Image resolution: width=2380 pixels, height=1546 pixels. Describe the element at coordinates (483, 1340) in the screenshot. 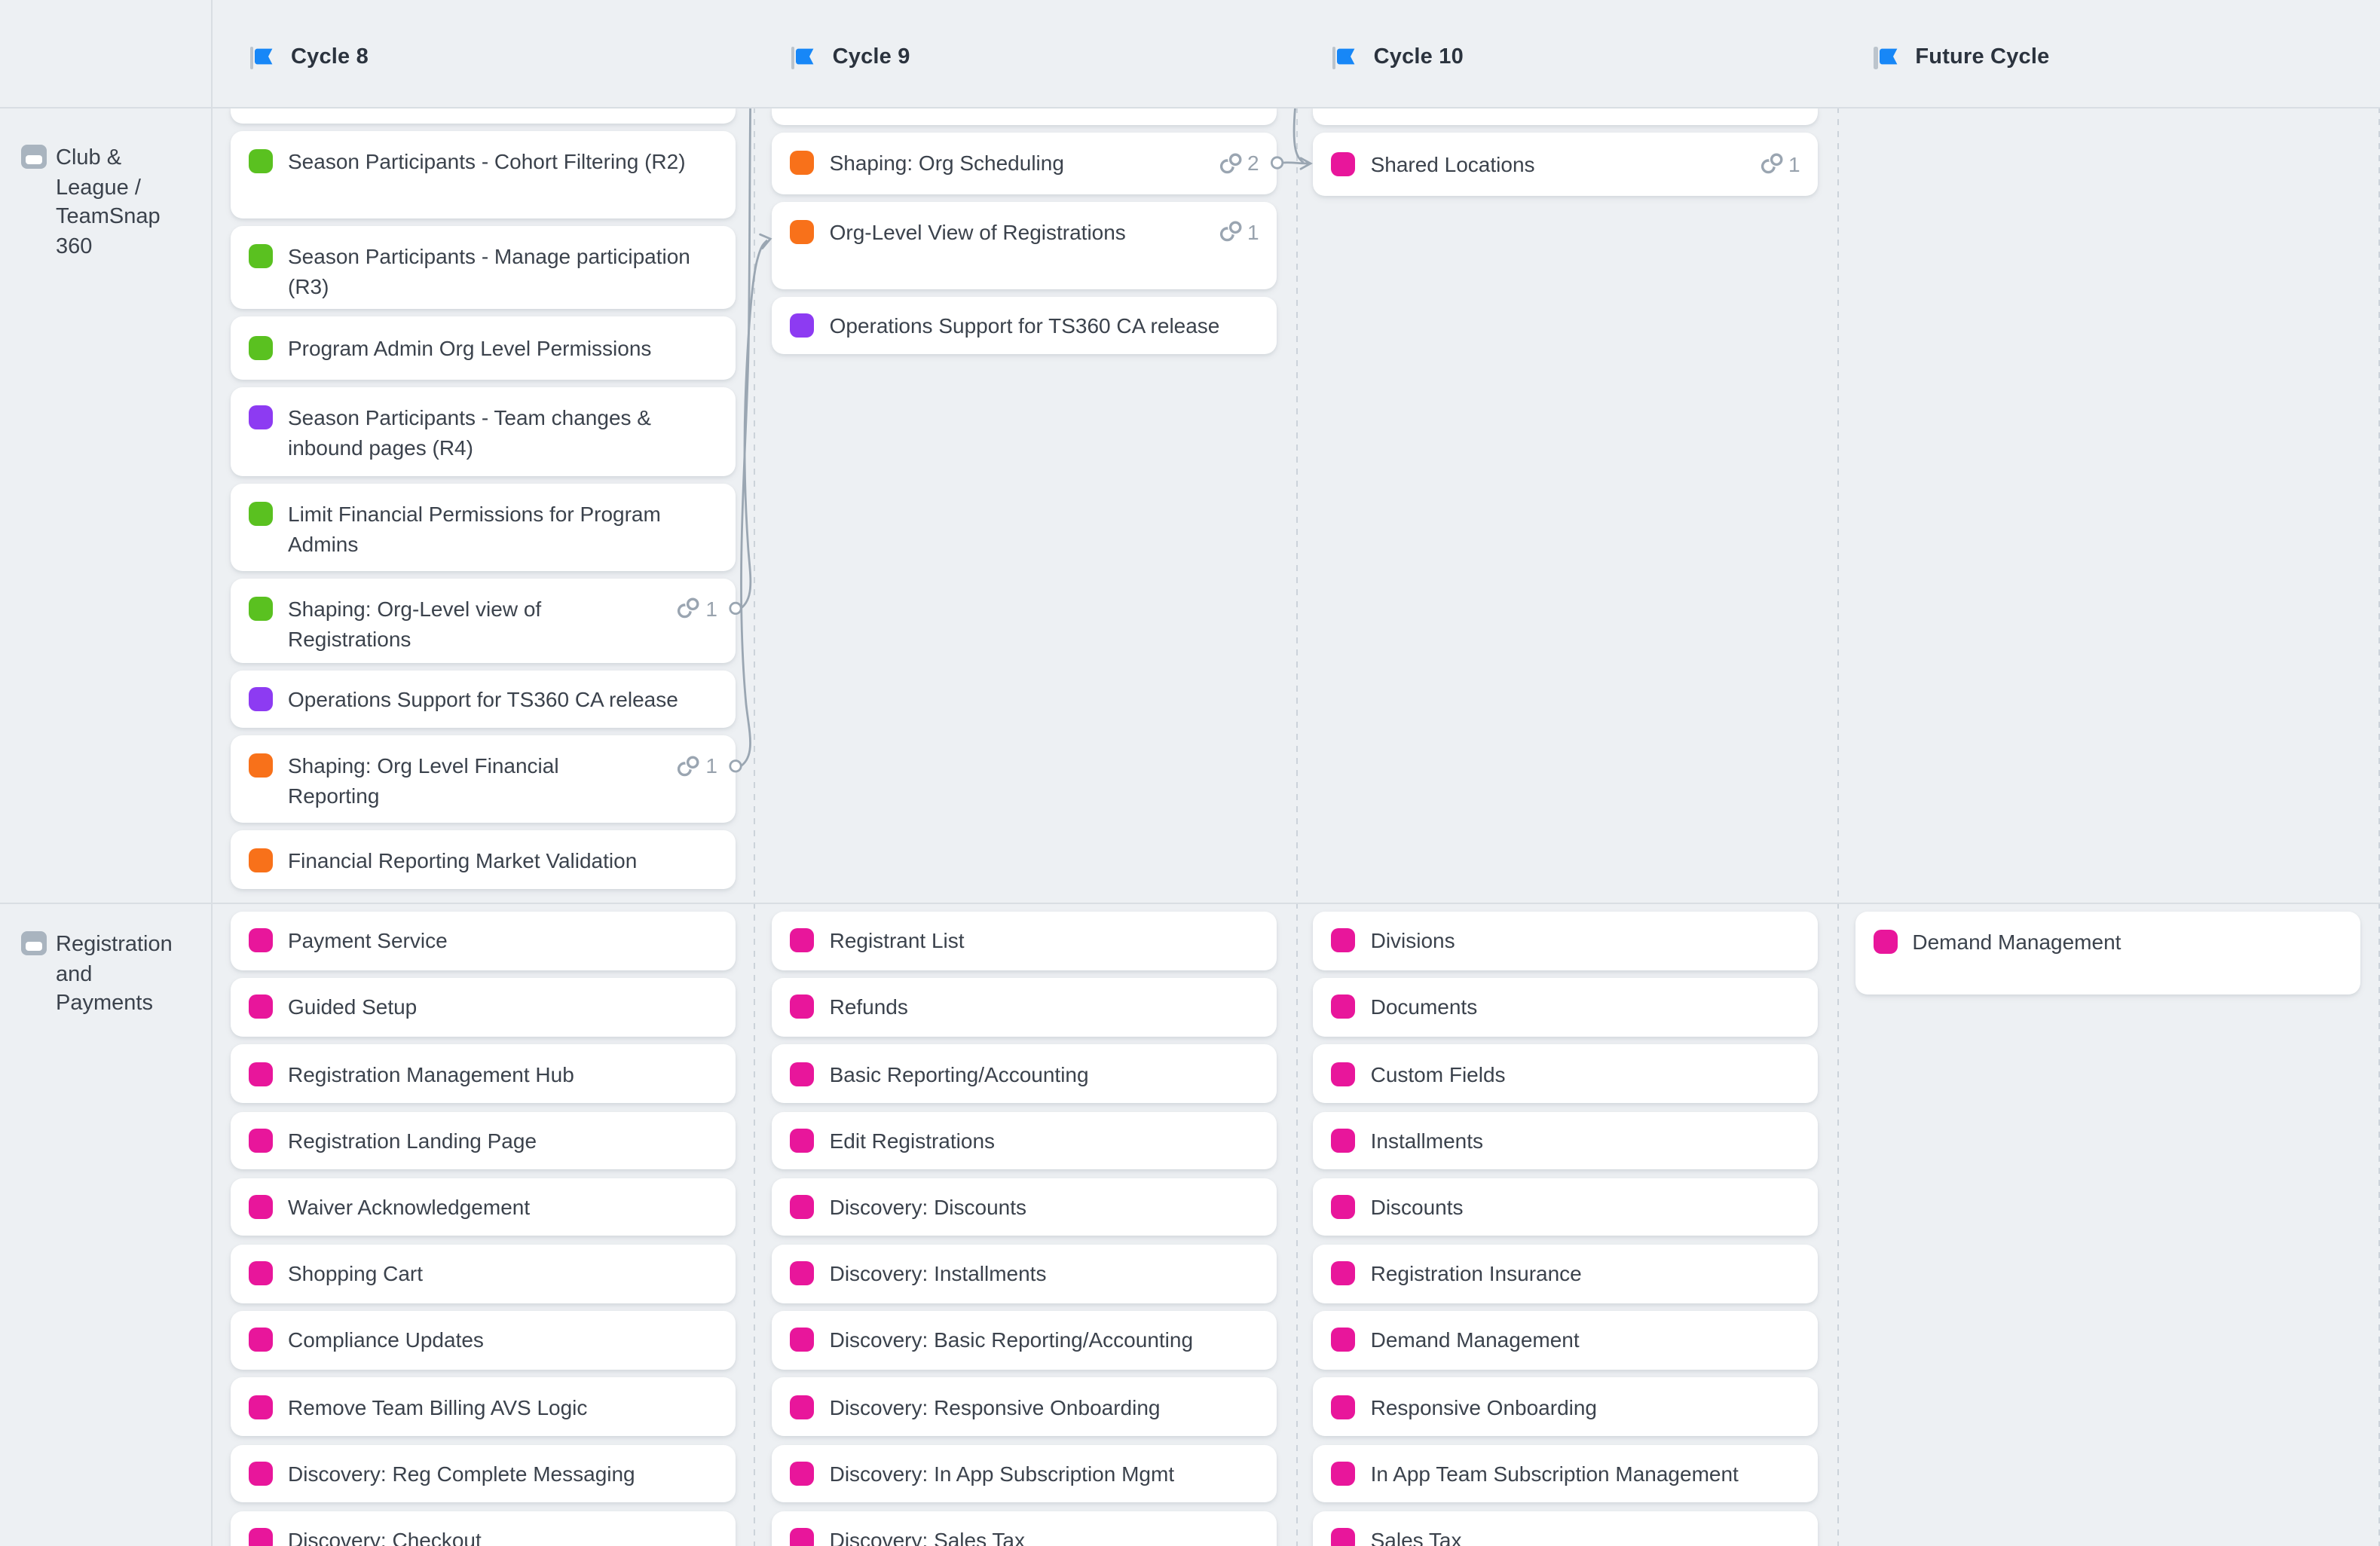

I see `card: Compliance Updates` at that location.